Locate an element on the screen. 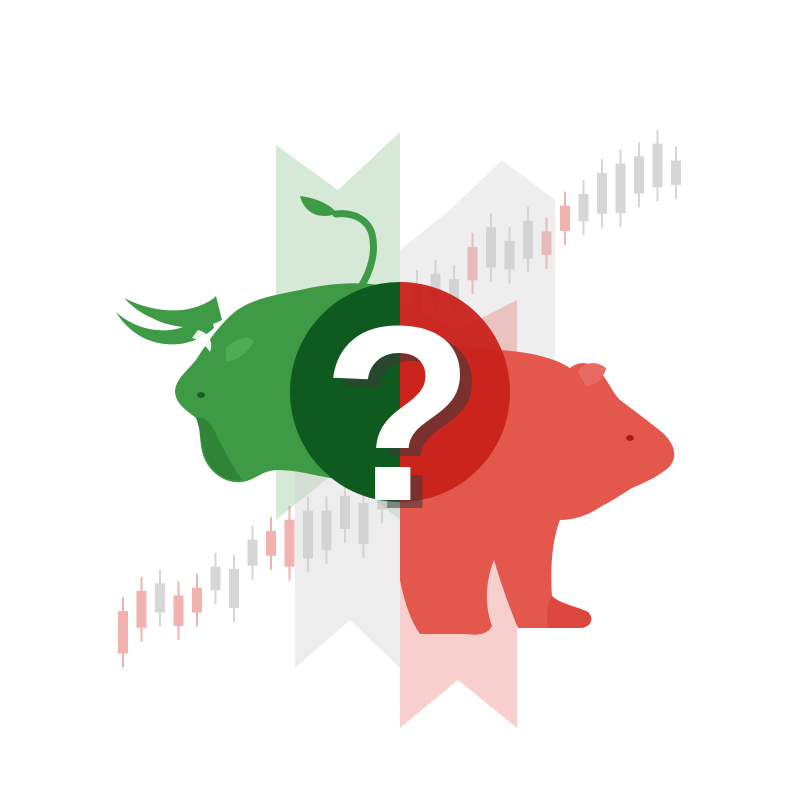  bull-horn-back is located at coordinates (173, 312).